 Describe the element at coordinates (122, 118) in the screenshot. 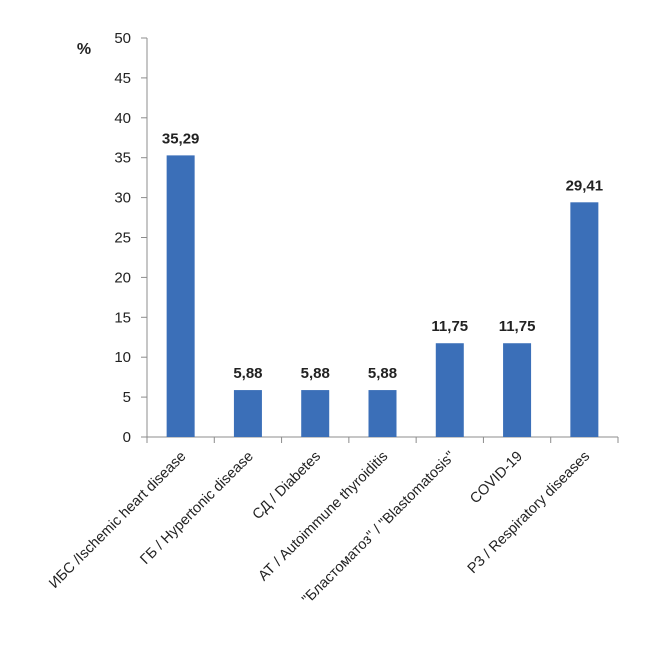

I see `y-tick-label: 40` at that location.